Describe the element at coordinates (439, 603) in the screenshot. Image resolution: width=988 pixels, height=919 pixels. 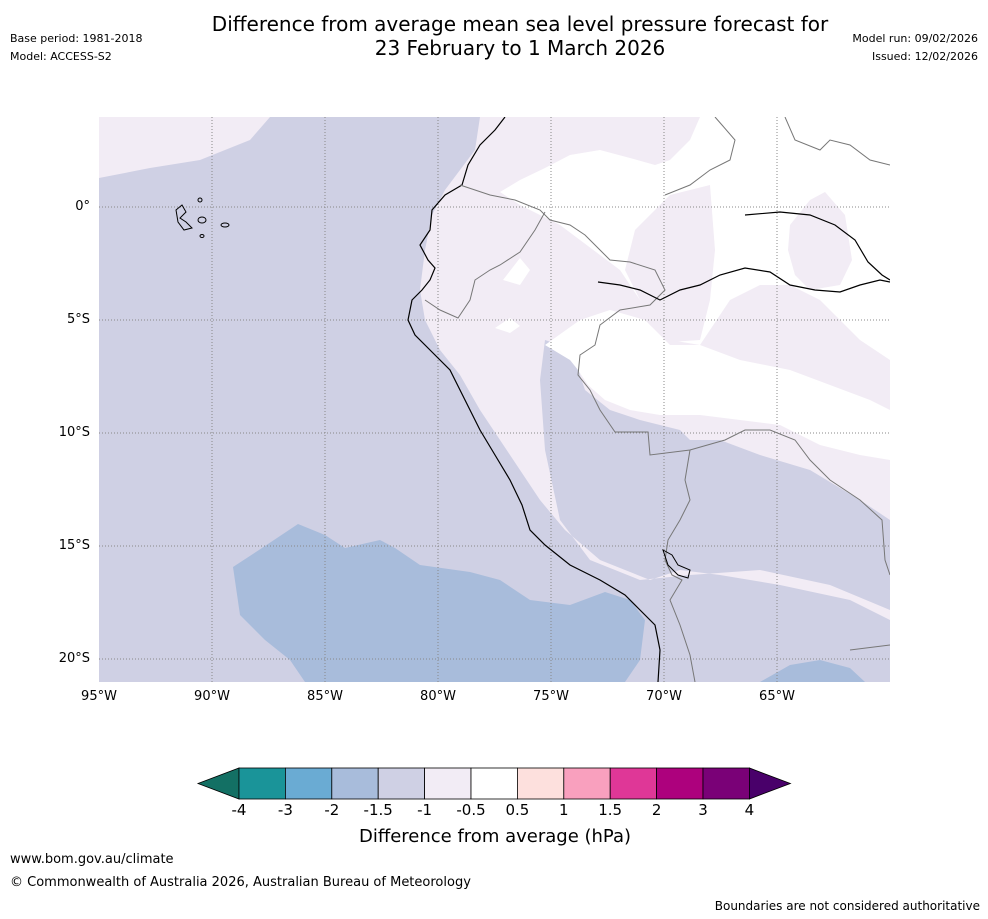
I see `field-blue-sw` at that location.